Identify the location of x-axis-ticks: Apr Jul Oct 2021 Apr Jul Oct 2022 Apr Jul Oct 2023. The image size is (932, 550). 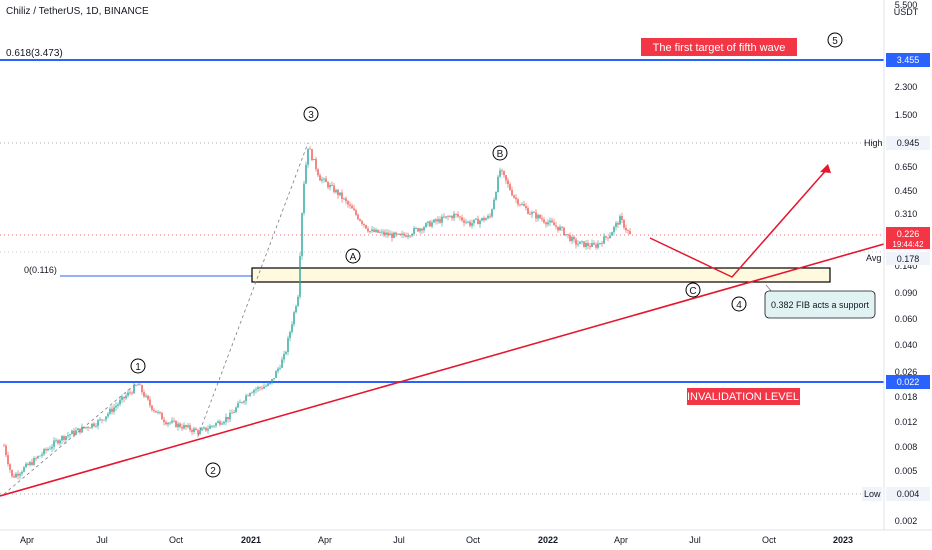
(436, 540).